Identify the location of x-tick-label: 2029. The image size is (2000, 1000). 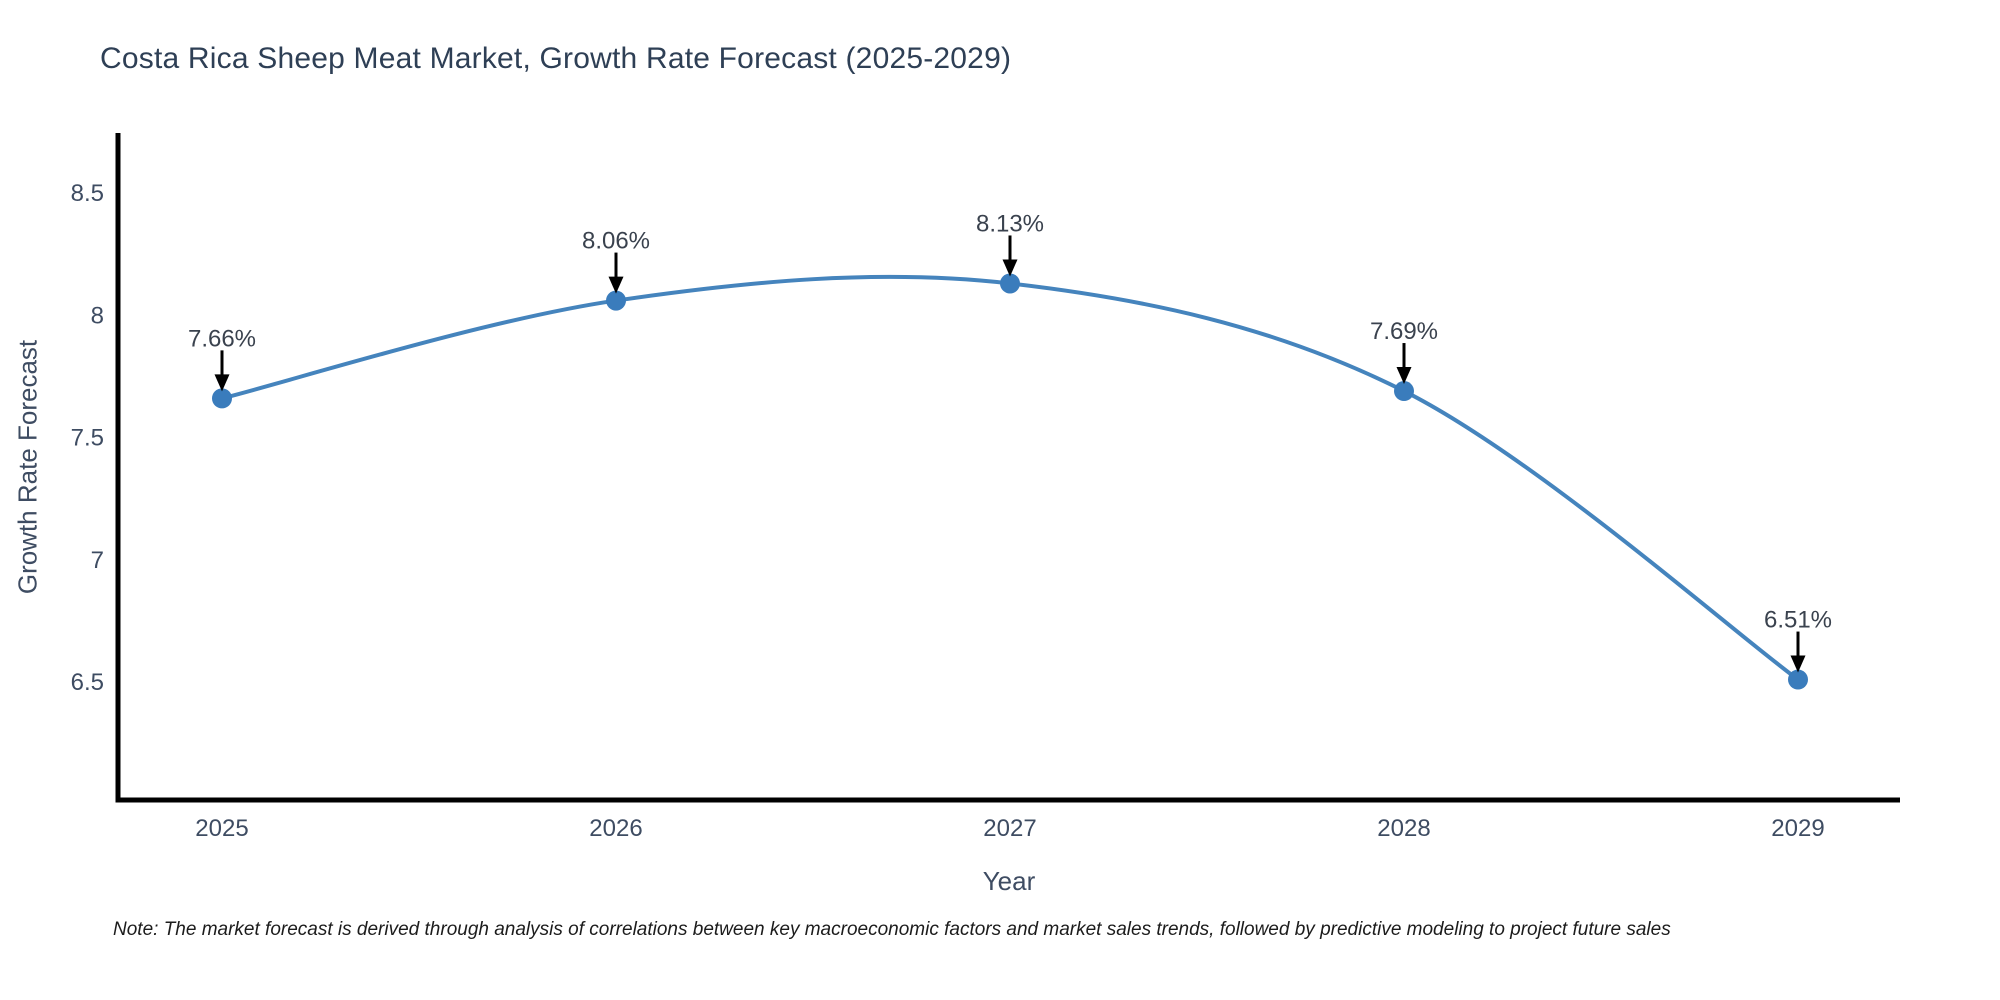
(1797, 828).